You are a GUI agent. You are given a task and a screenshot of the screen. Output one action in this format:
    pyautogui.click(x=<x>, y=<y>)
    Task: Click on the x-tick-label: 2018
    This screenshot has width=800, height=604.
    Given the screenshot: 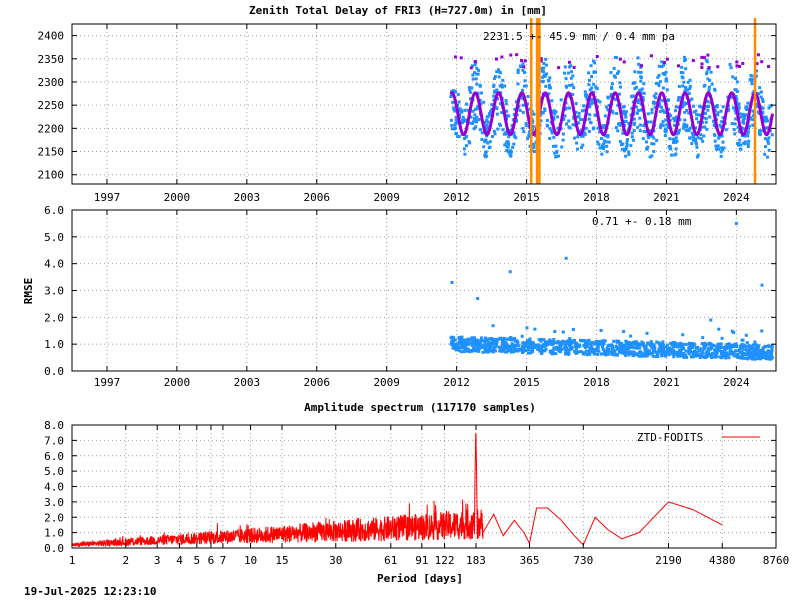 What is the action you would take?
    pyautogui.click(x=596, y=382)
    